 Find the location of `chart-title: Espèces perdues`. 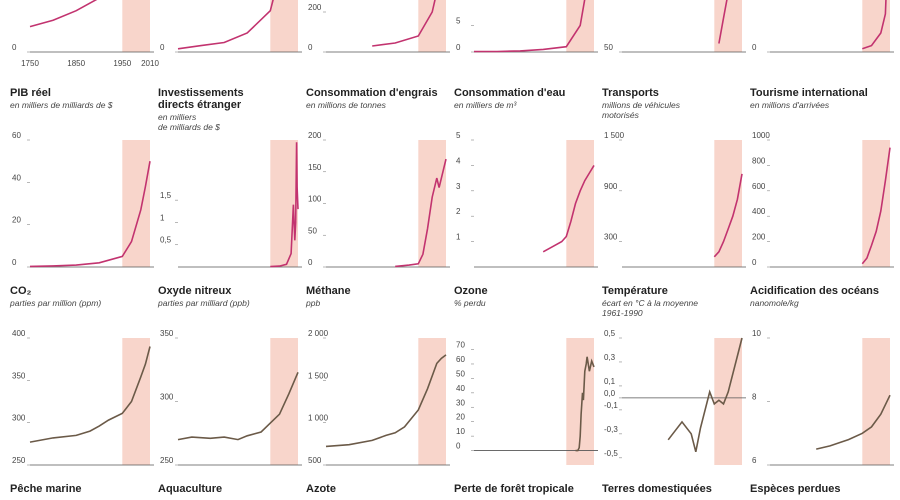

chart-title: Espèces perdues is located at coordinates (795, 489).